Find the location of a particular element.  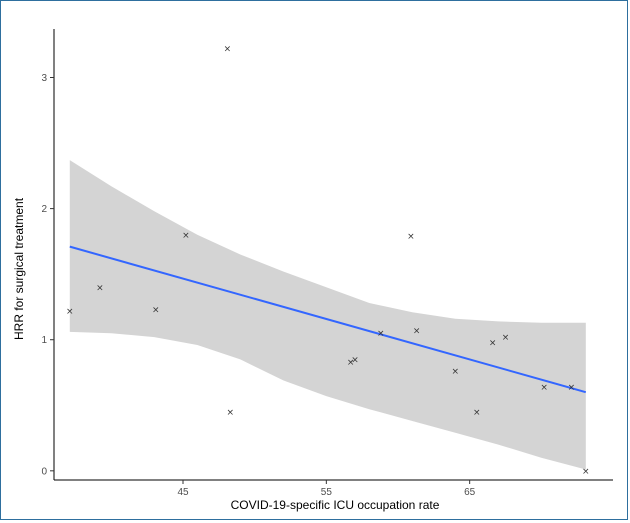

y-tick-label: 0 is located at coordinates (44, 471).